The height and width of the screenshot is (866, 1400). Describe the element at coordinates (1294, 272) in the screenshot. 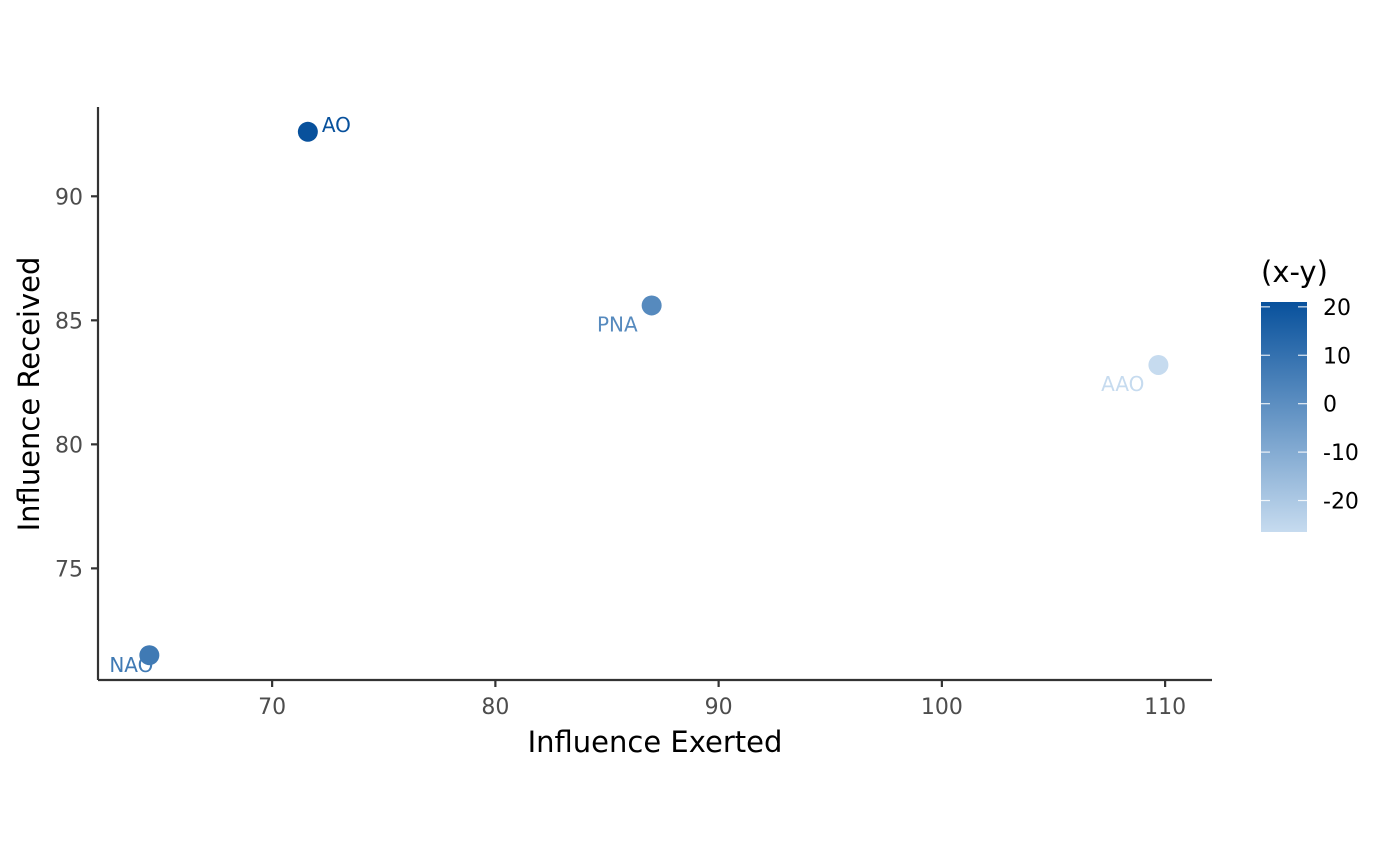

I see `legend-title: (x-y)` at that location.